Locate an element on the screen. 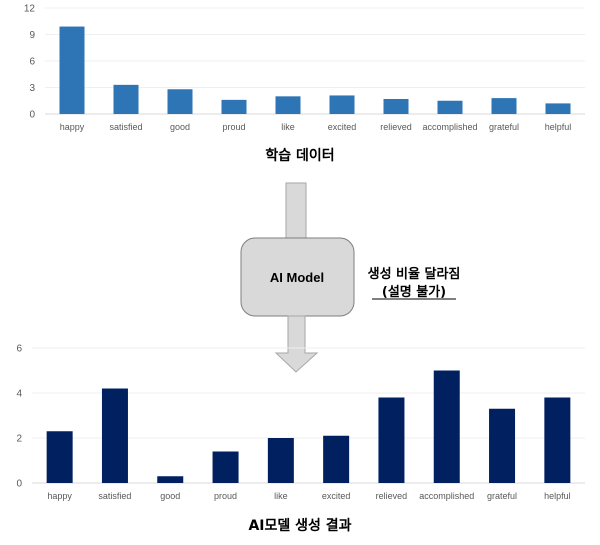  chart2-caption: AI모델 생성 결과 is located at coordinates (299, 525).